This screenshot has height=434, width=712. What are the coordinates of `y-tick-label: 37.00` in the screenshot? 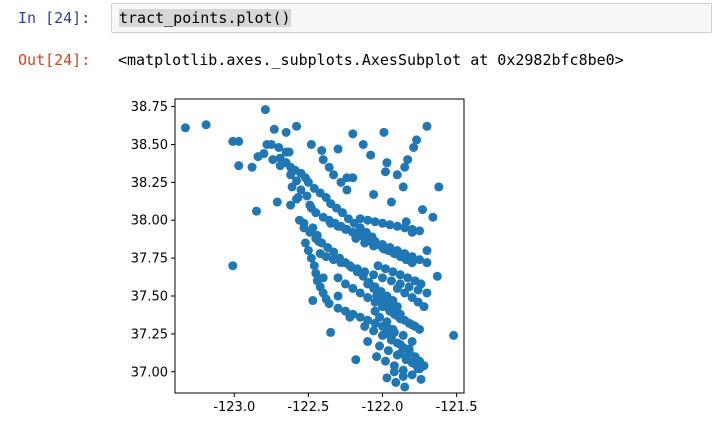 It's located at (149, 372).